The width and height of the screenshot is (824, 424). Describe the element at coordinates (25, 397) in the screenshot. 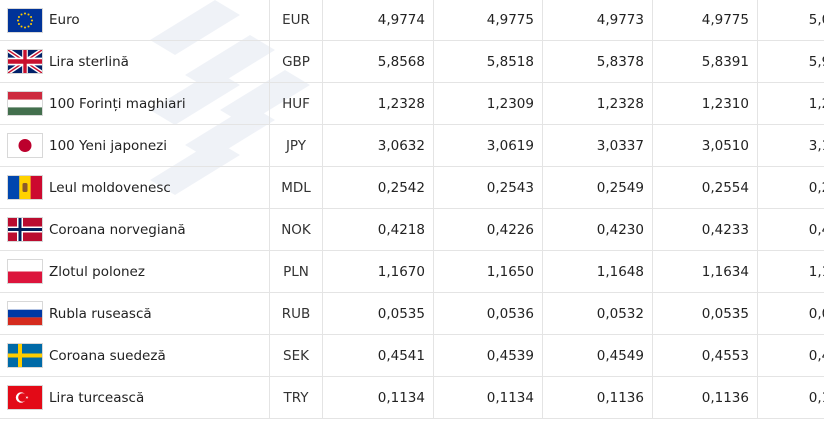

I see `turkey-flag-icon` at that location.